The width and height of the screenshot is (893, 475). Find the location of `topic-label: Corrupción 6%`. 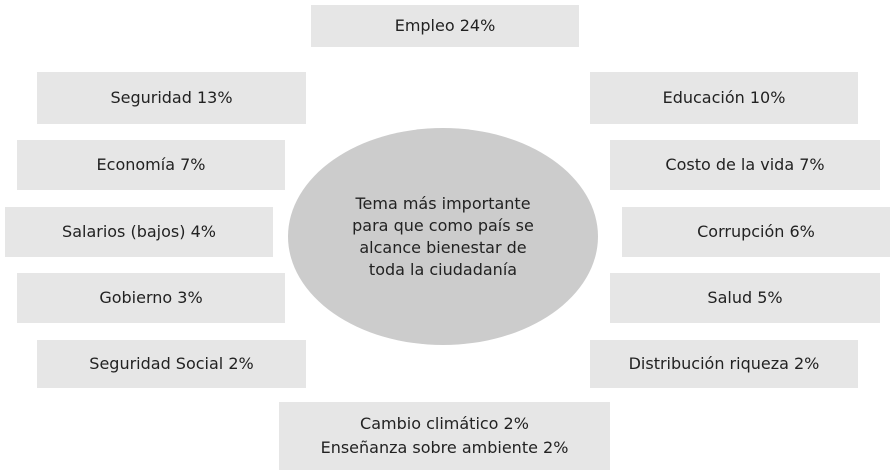

topic-label: Corrupción 6% is located at coordinates (756, 231).